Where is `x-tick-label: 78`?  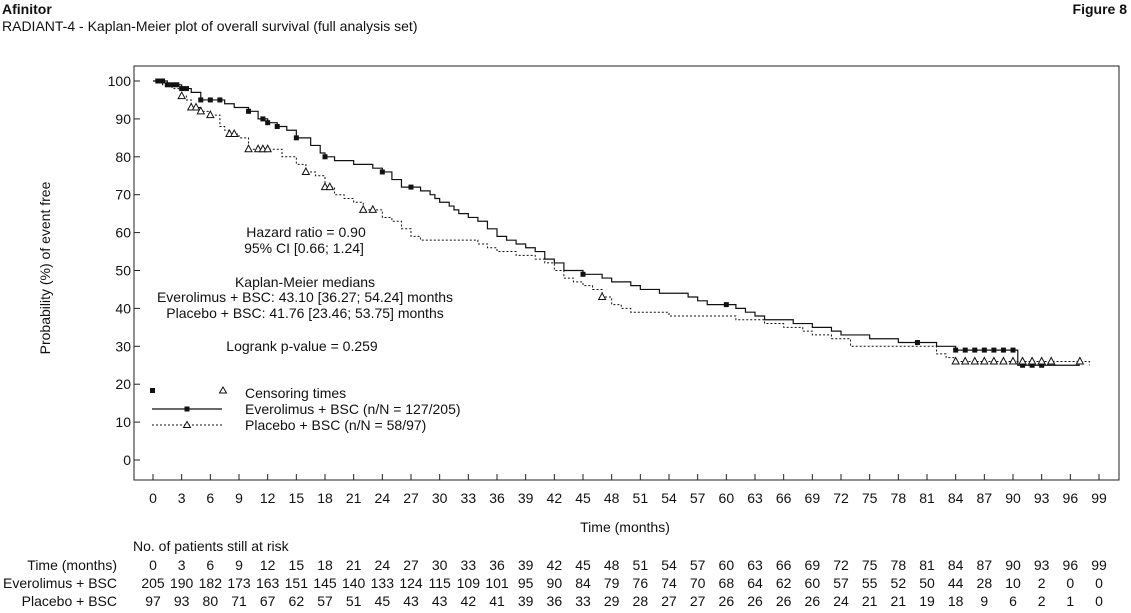 x-tick-label: 78 is located at coordinates (899, 498).